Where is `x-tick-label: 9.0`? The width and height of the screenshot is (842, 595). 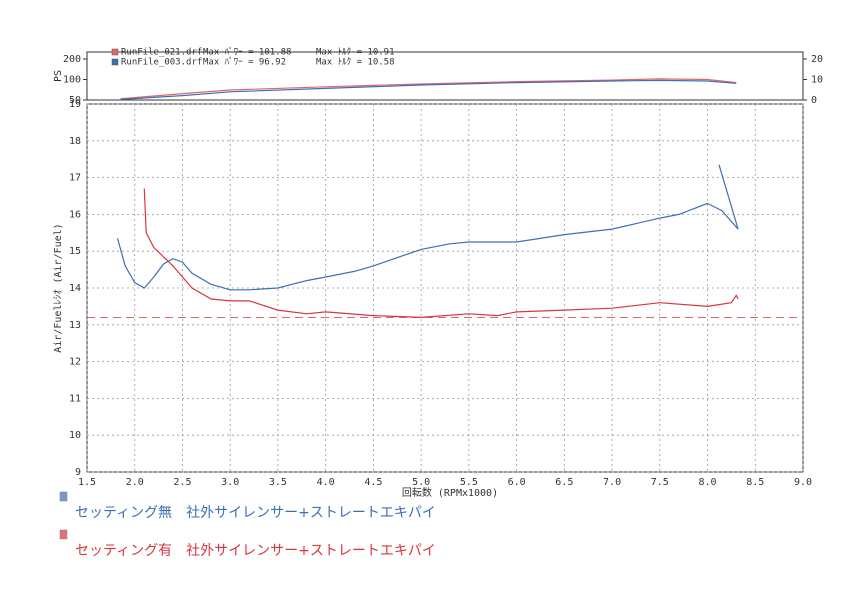
x-tick-label: 9.0 is located at coordinates (803, 482).